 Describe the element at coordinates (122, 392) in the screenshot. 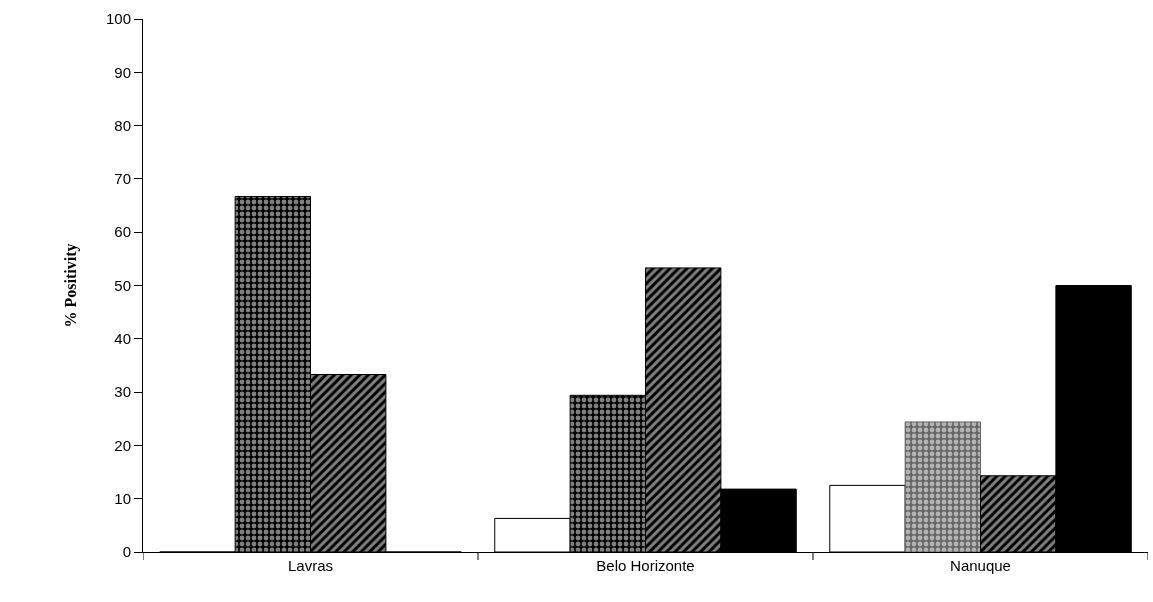

I see `y-tick-label: 30` at that location.